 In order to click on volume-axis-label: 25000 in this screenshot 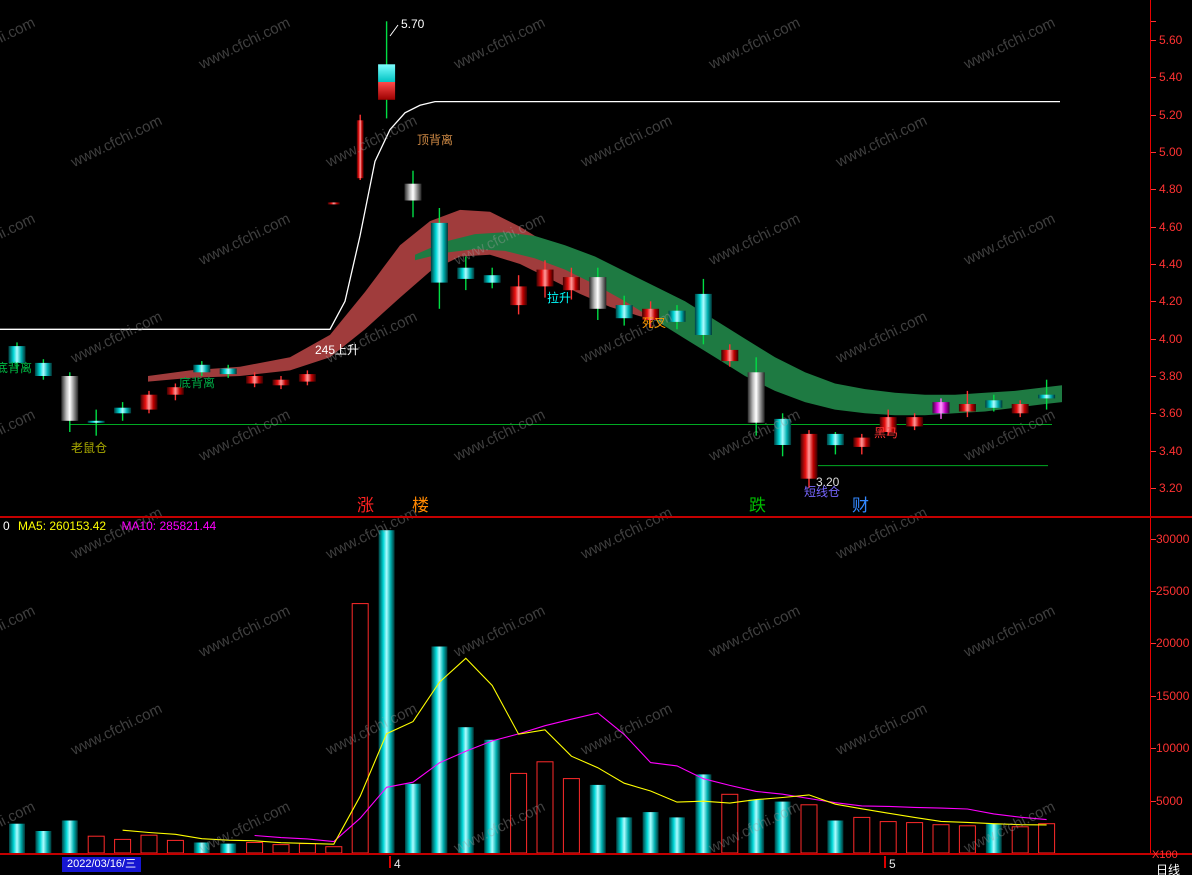, I will do `click(1173, 591)`.